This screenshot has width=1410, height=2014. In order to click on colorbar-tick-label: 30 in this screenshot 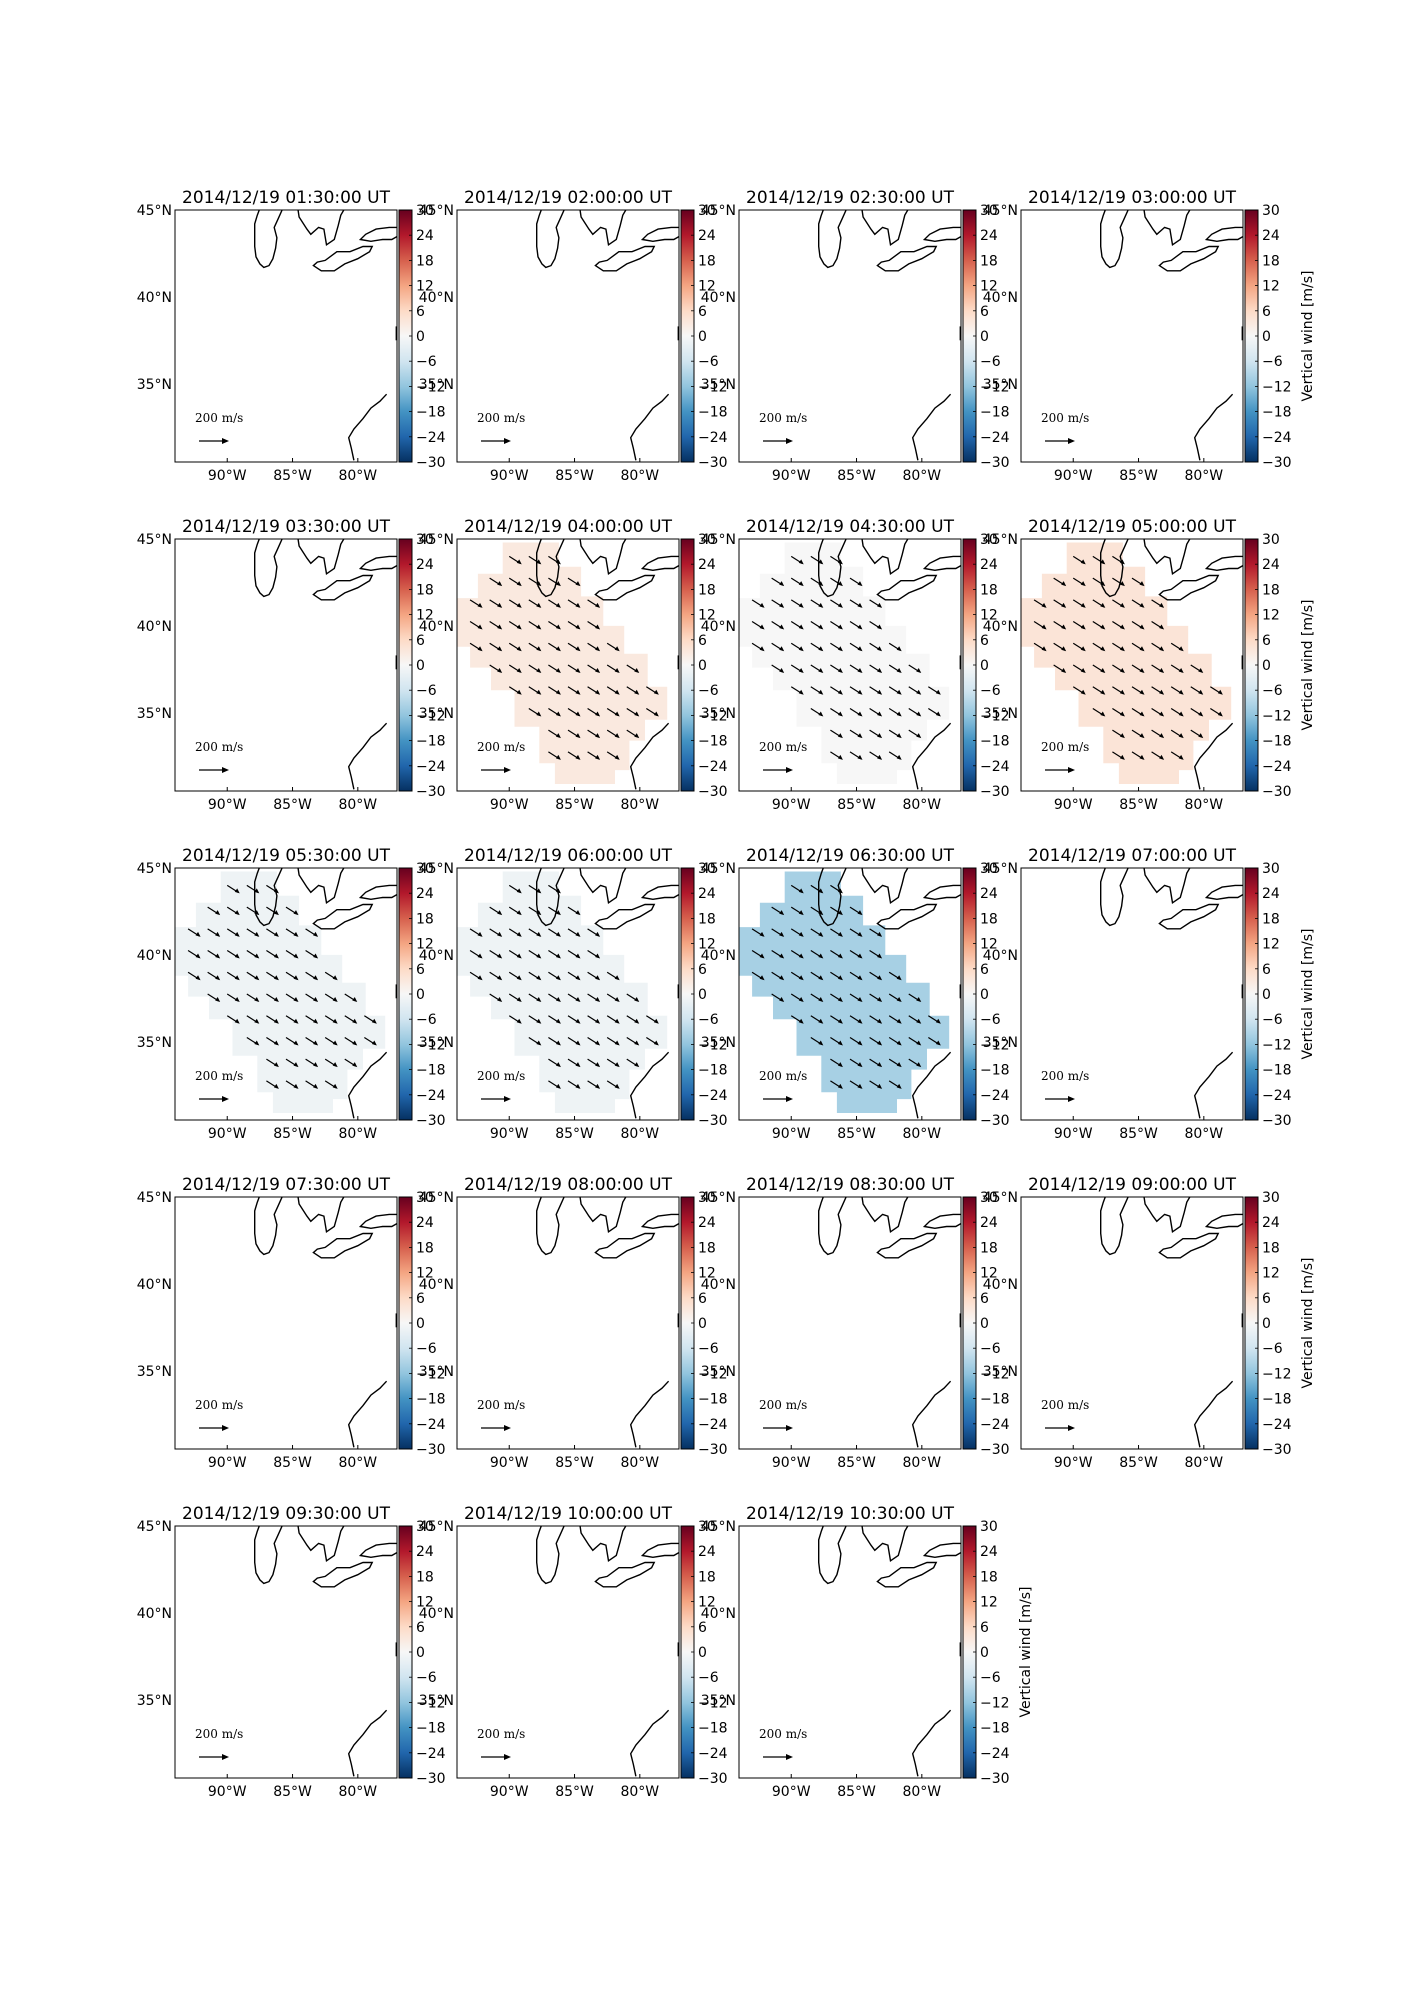, I will do `click(1271, 869)`.